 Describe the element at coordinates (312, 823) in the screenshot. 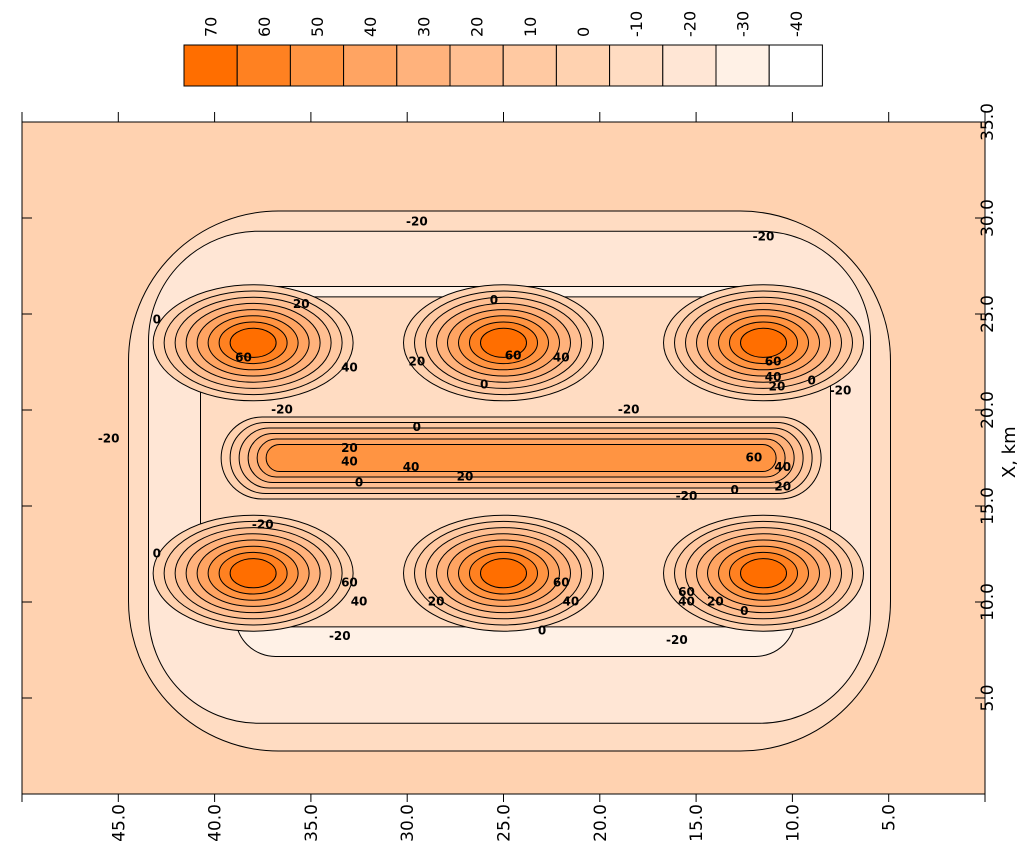

I see `y-tick-label: 35.0` at that location.